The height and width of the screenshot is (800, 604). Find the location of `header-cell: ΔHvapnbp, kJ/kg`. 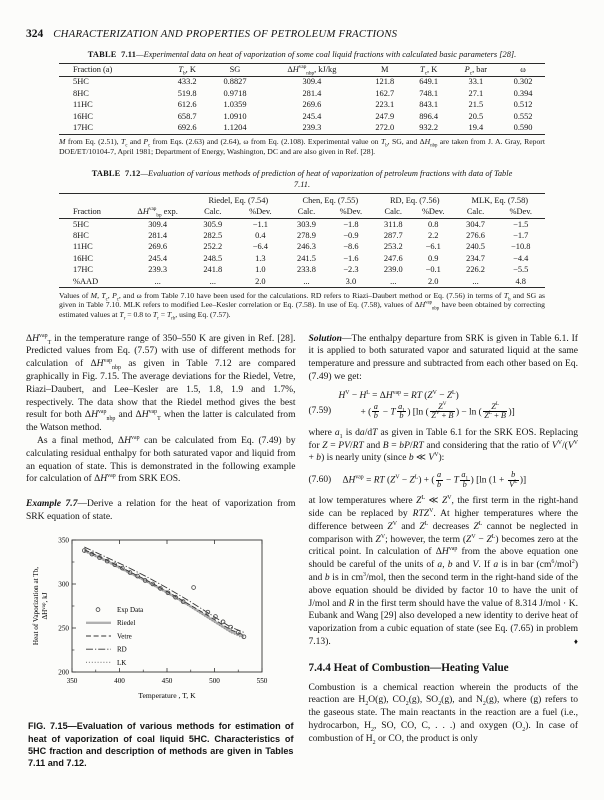

header-cell: ΔHvapnbp, kJ/kg is located at coordinates (311, 70).